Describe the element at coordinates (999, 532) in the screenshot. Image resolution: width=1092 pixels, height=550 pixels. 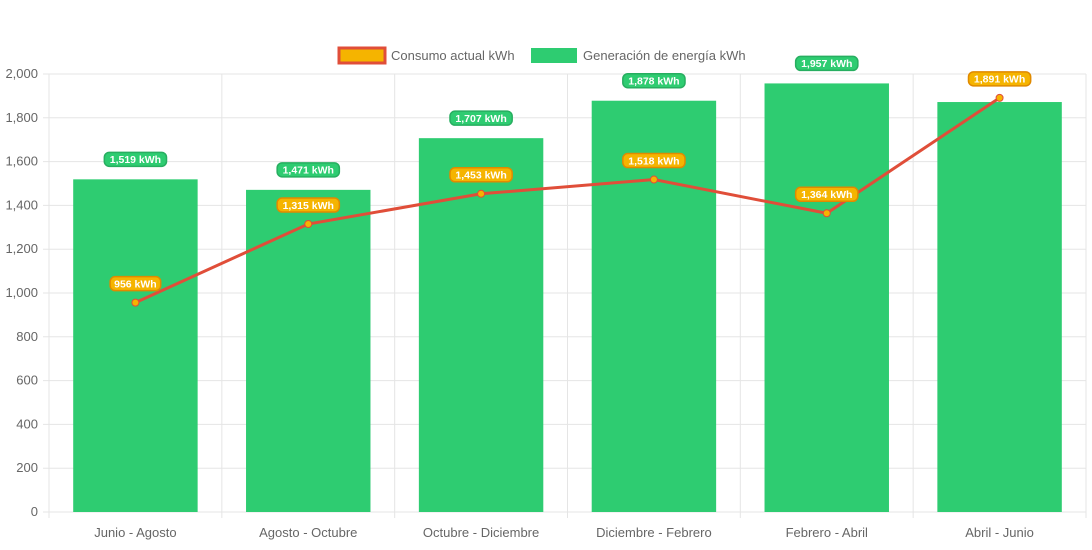
I see `x-tick-label: Abril - Junio` at that location.